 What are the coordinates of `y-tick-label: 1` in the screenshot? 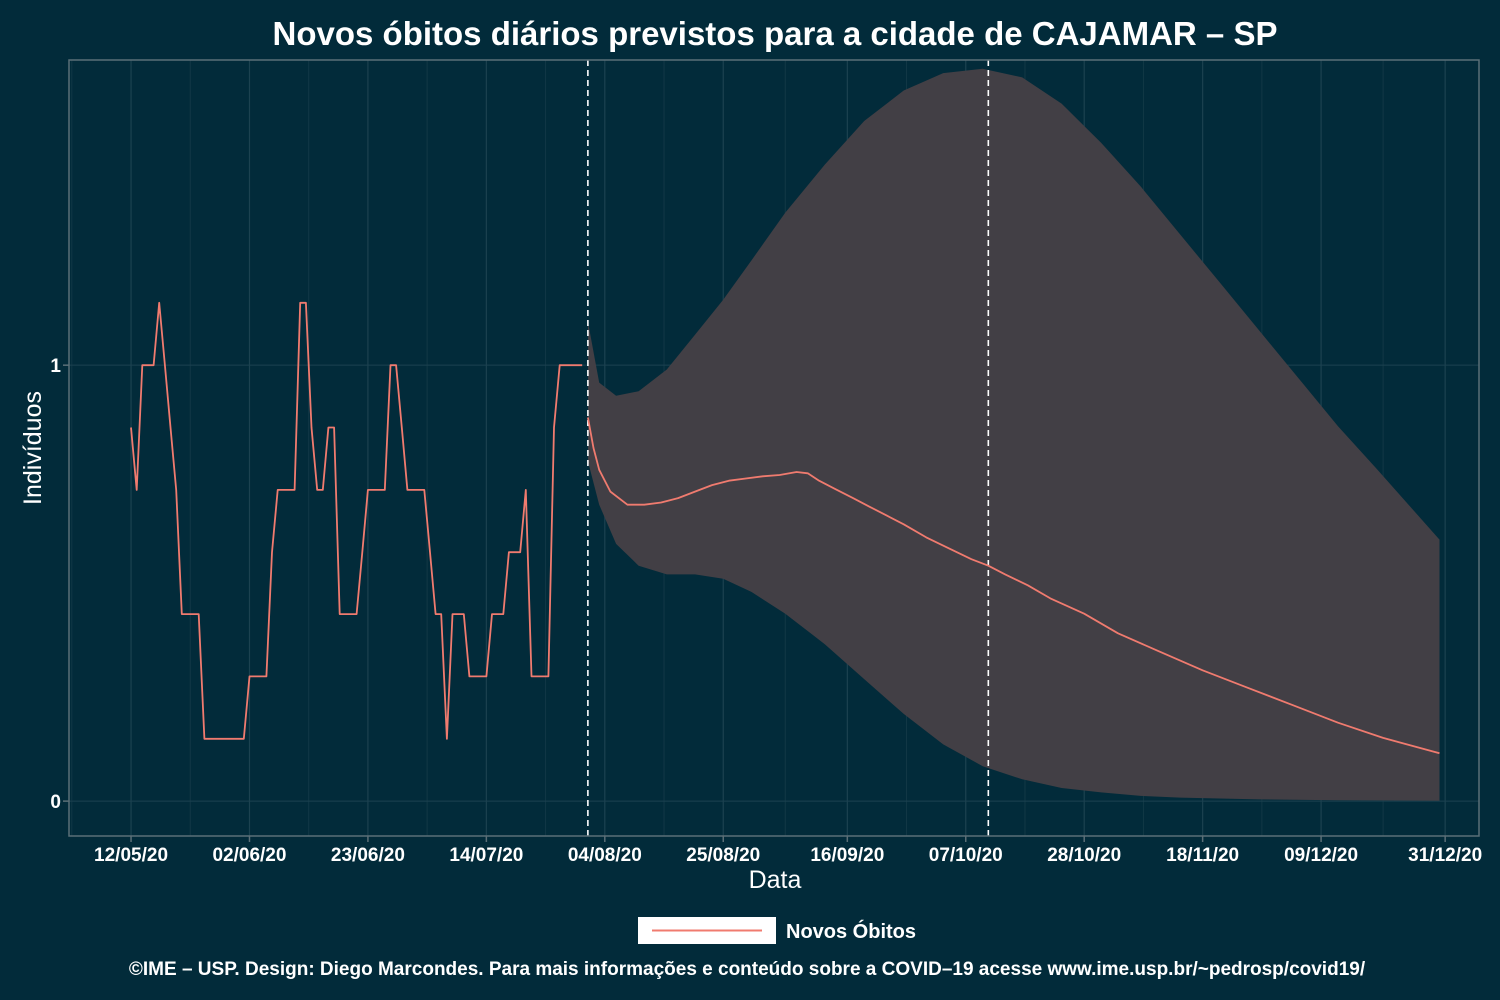 It's located at (55, 366).